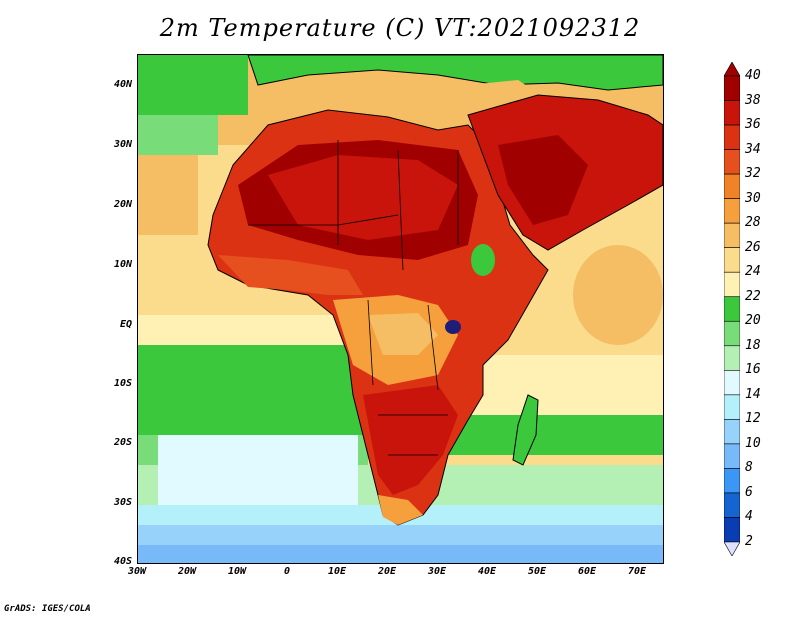 The image size is (800, 618). Describe the element at coordinates (122, 84) in the screenshot. I see `lat-label: 40N` at that location.